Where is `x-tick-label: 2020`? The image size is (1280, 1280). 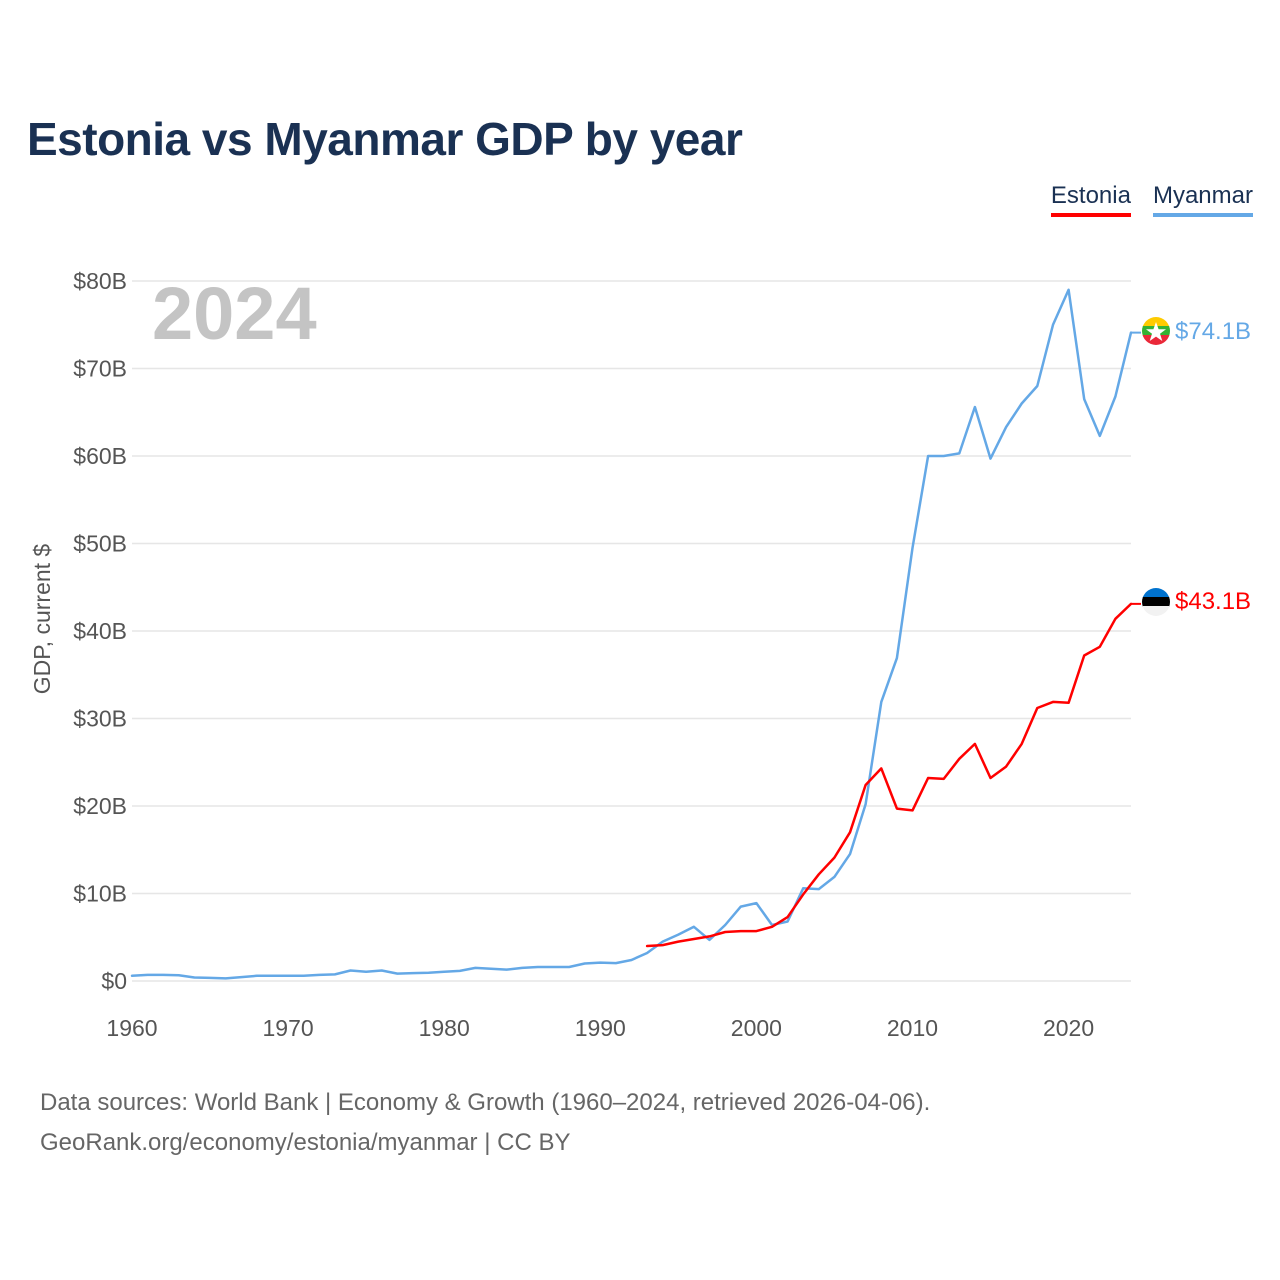
x-tick-label: 2020 is located at coordinates (1068, 1028).